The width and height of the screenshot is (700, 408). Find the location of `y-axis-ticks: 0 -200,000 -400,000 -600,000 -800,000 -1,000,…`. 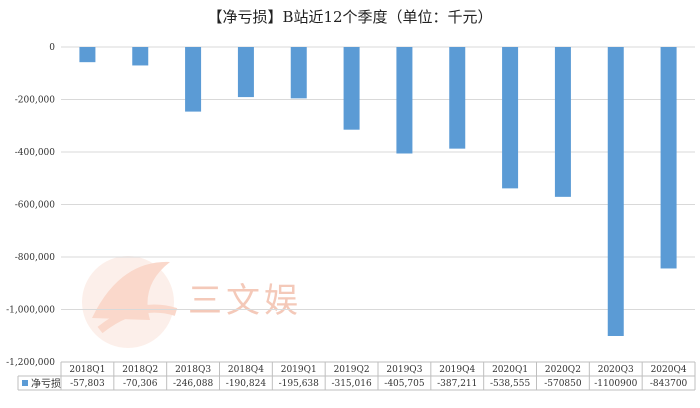

y-axis-ticks: 0 -200,000 -400,000 -600,000 -800,000 -1,000,… is located at coordinates (30, 205).